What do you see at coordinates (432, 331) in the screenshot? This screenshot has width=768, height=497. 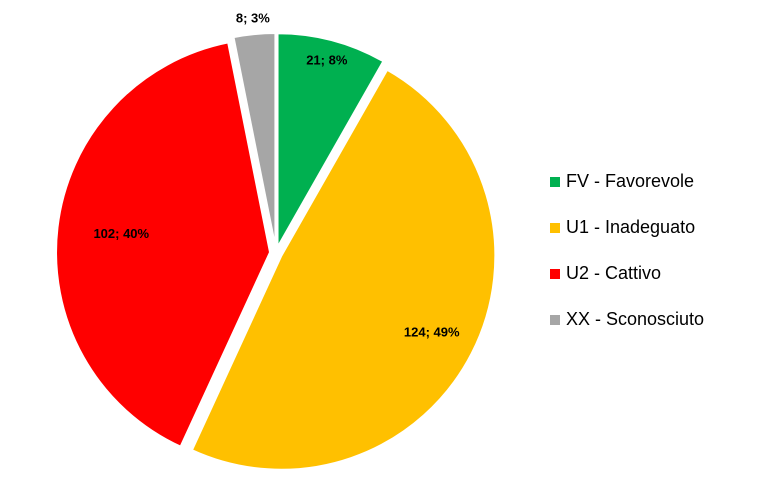 I see `data-label: 124; 49%` at bounding box center [432, 331].